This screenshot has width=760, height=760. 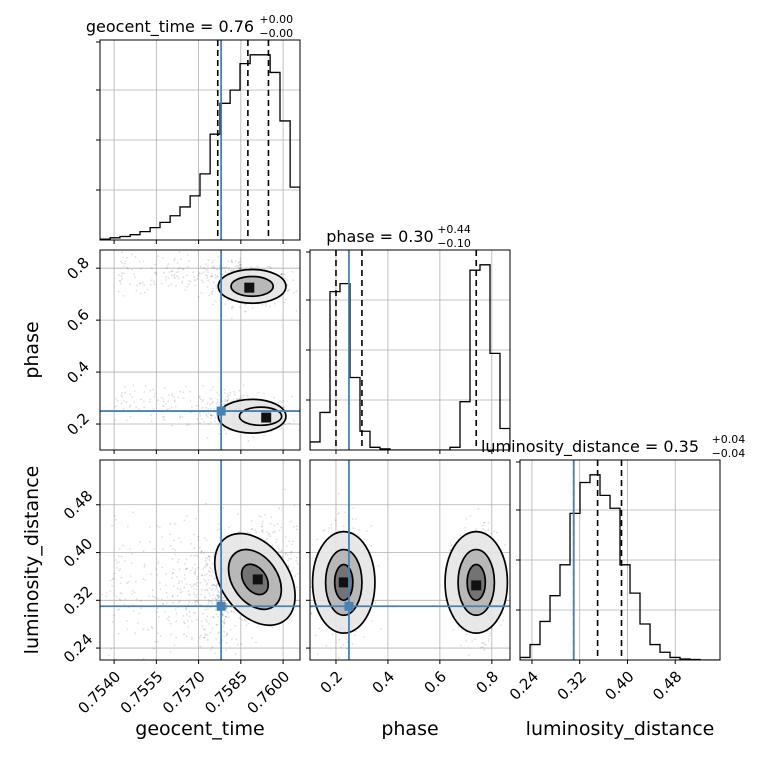 What do you see at coordinates (196, 555) in the screenshot?
I see `sample-point-2029` at bounding box center [196, 555].